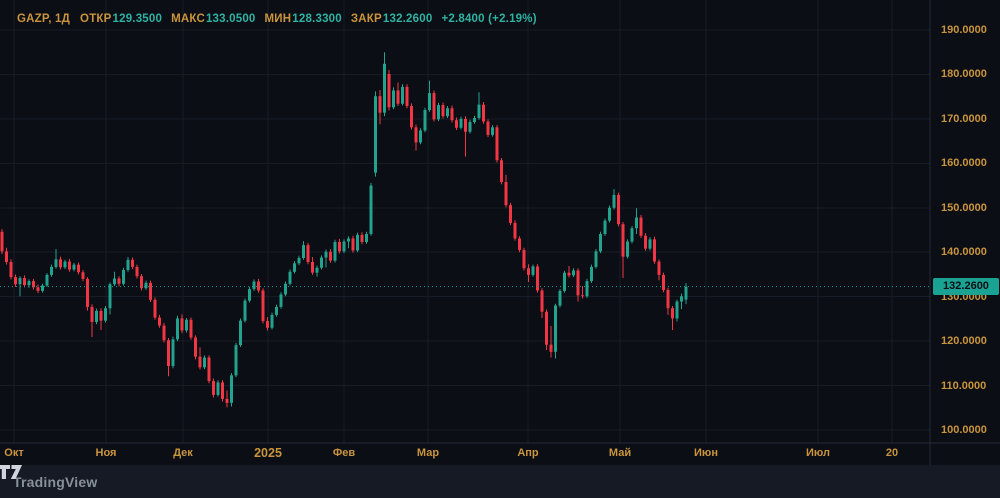 This screenshot has height=498, width=1000. I want to click on time-axis: Окт Ноя Дек 2025 Фев Мар Апр Май Июн Июл 20, so click(500, 454).